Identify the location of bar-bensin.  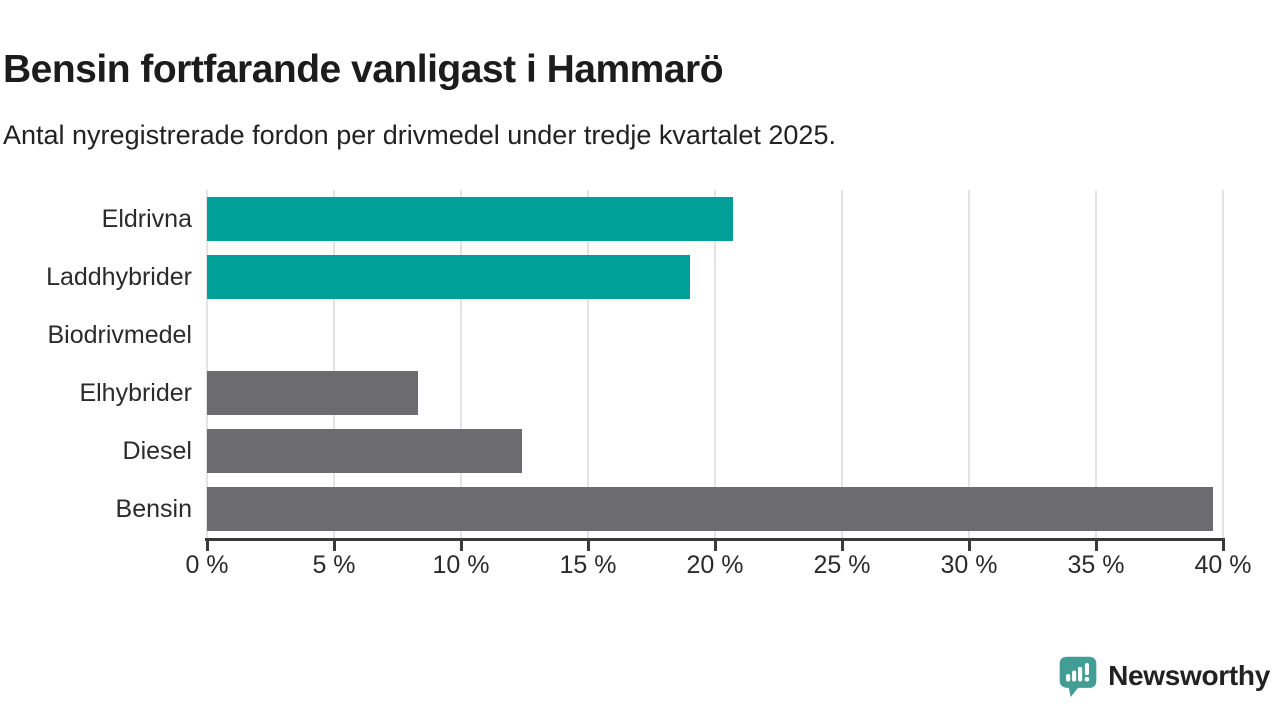
(710, 509).